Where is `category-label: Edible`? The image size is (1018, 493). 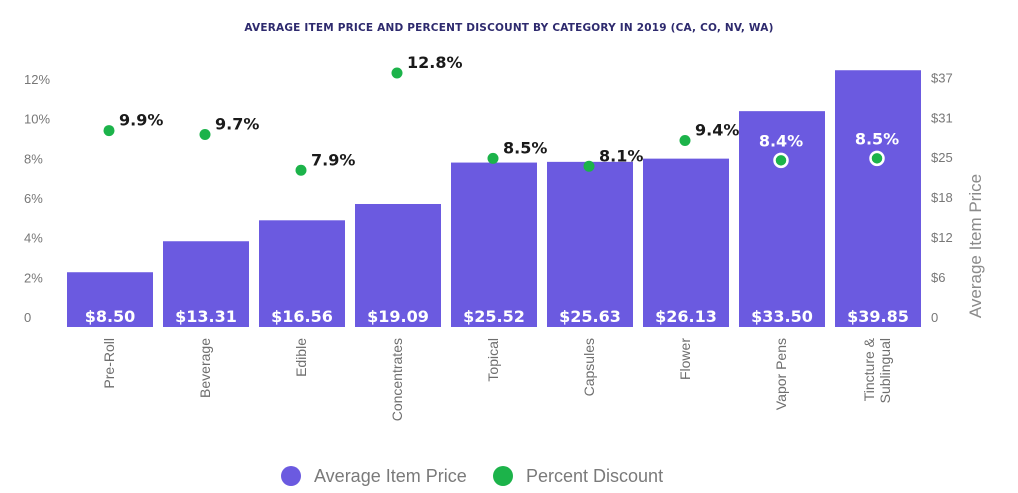 category-label: Edible is located at coordinates (301, 357).